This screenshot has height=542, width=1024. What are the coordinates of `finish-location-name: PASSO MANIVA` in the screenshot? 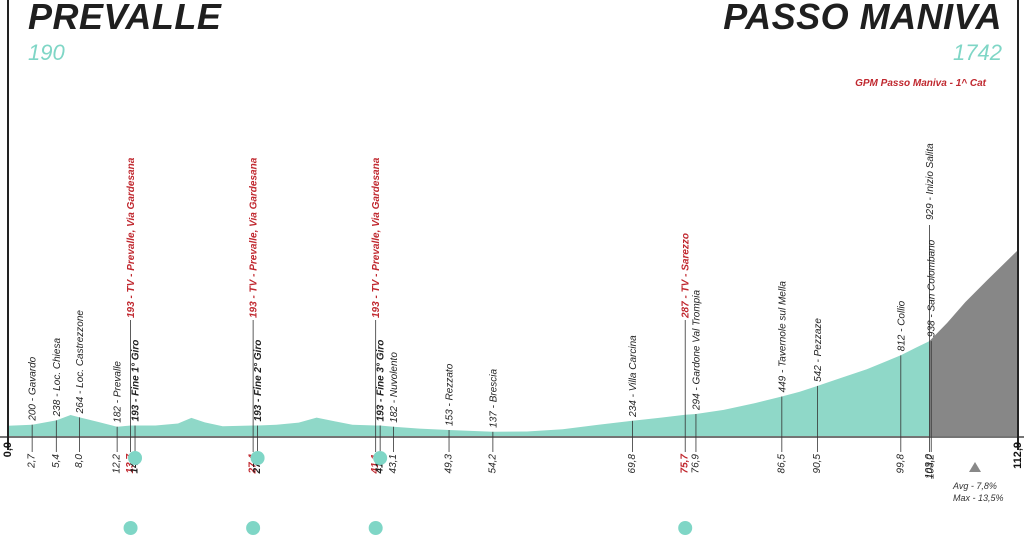 It's located at (862, 18).